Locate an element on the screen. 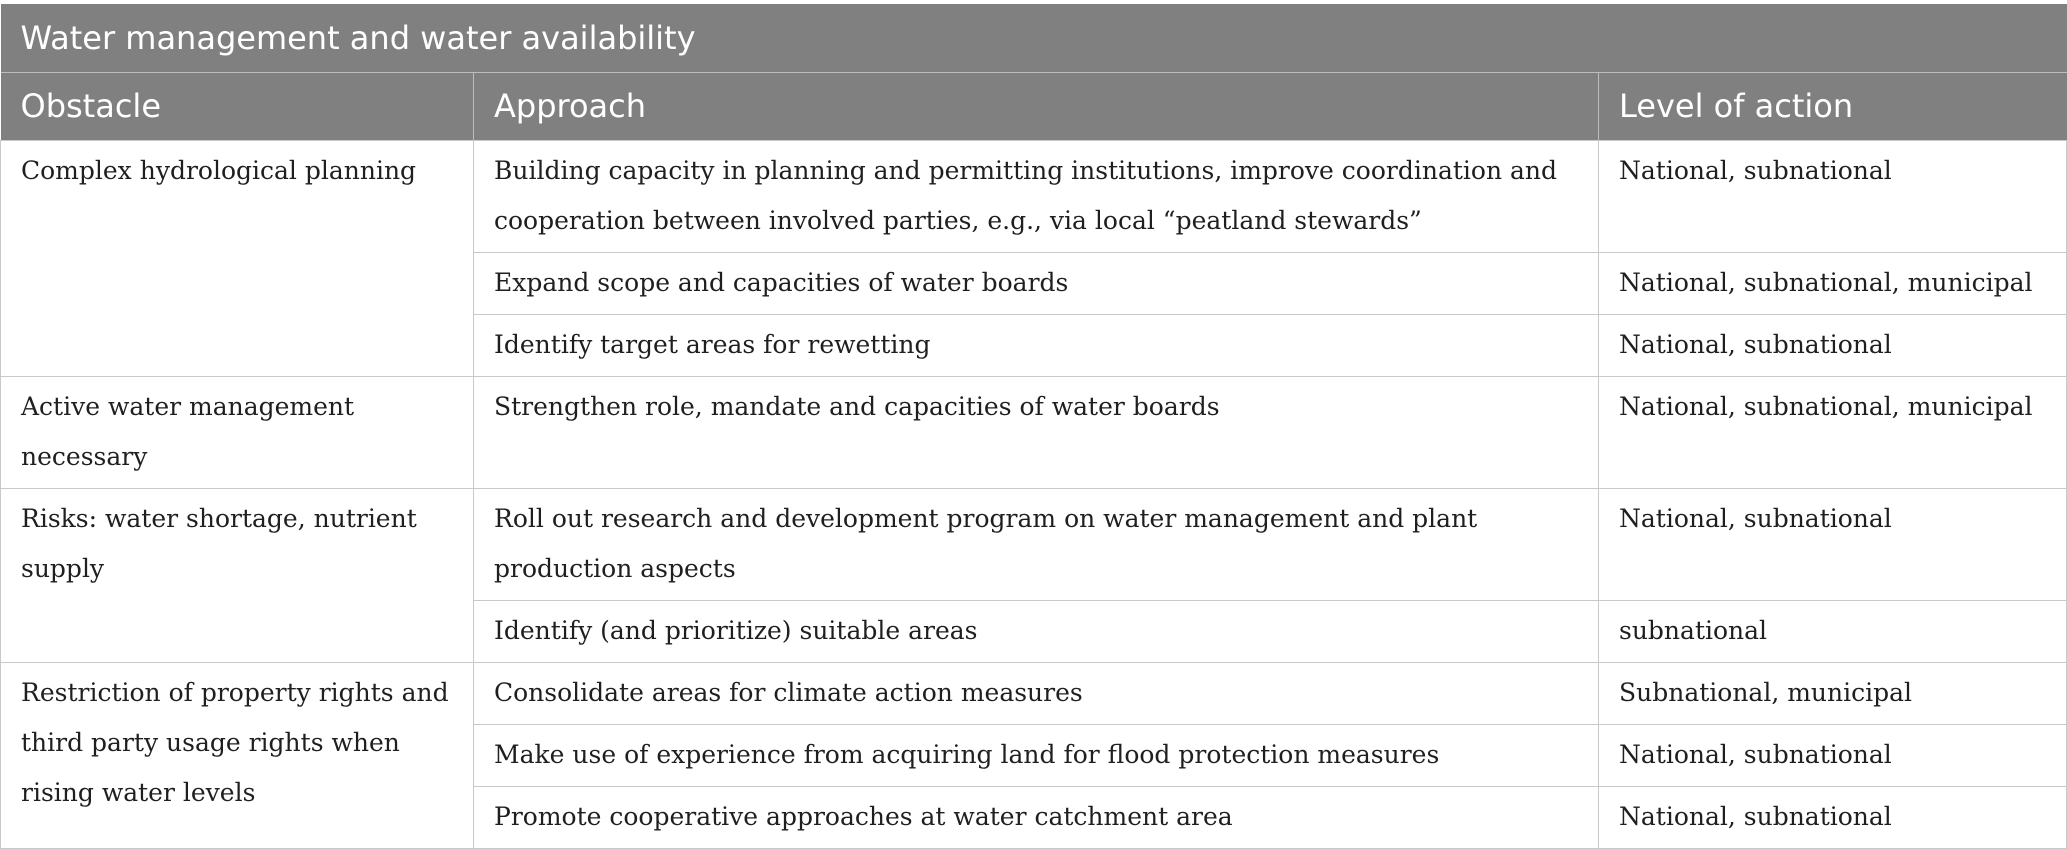  table-title-row: Water management and water availability is located at coordinates (1033, 38).